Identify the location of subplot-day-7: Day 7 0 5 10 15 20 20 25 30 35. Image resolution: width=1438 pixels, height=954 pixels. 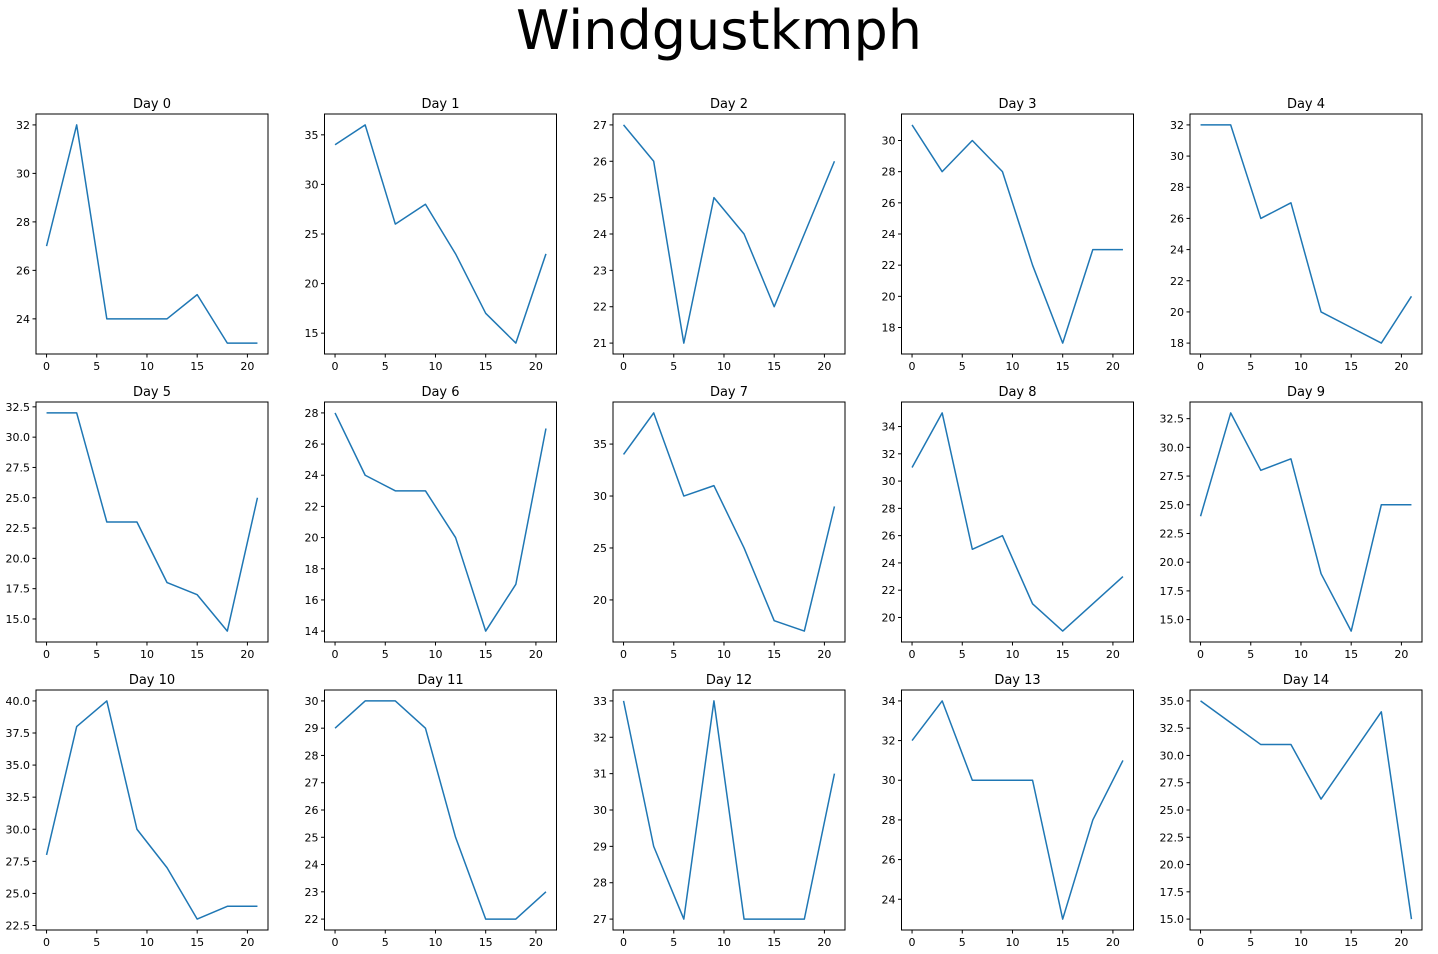
(719, 523).